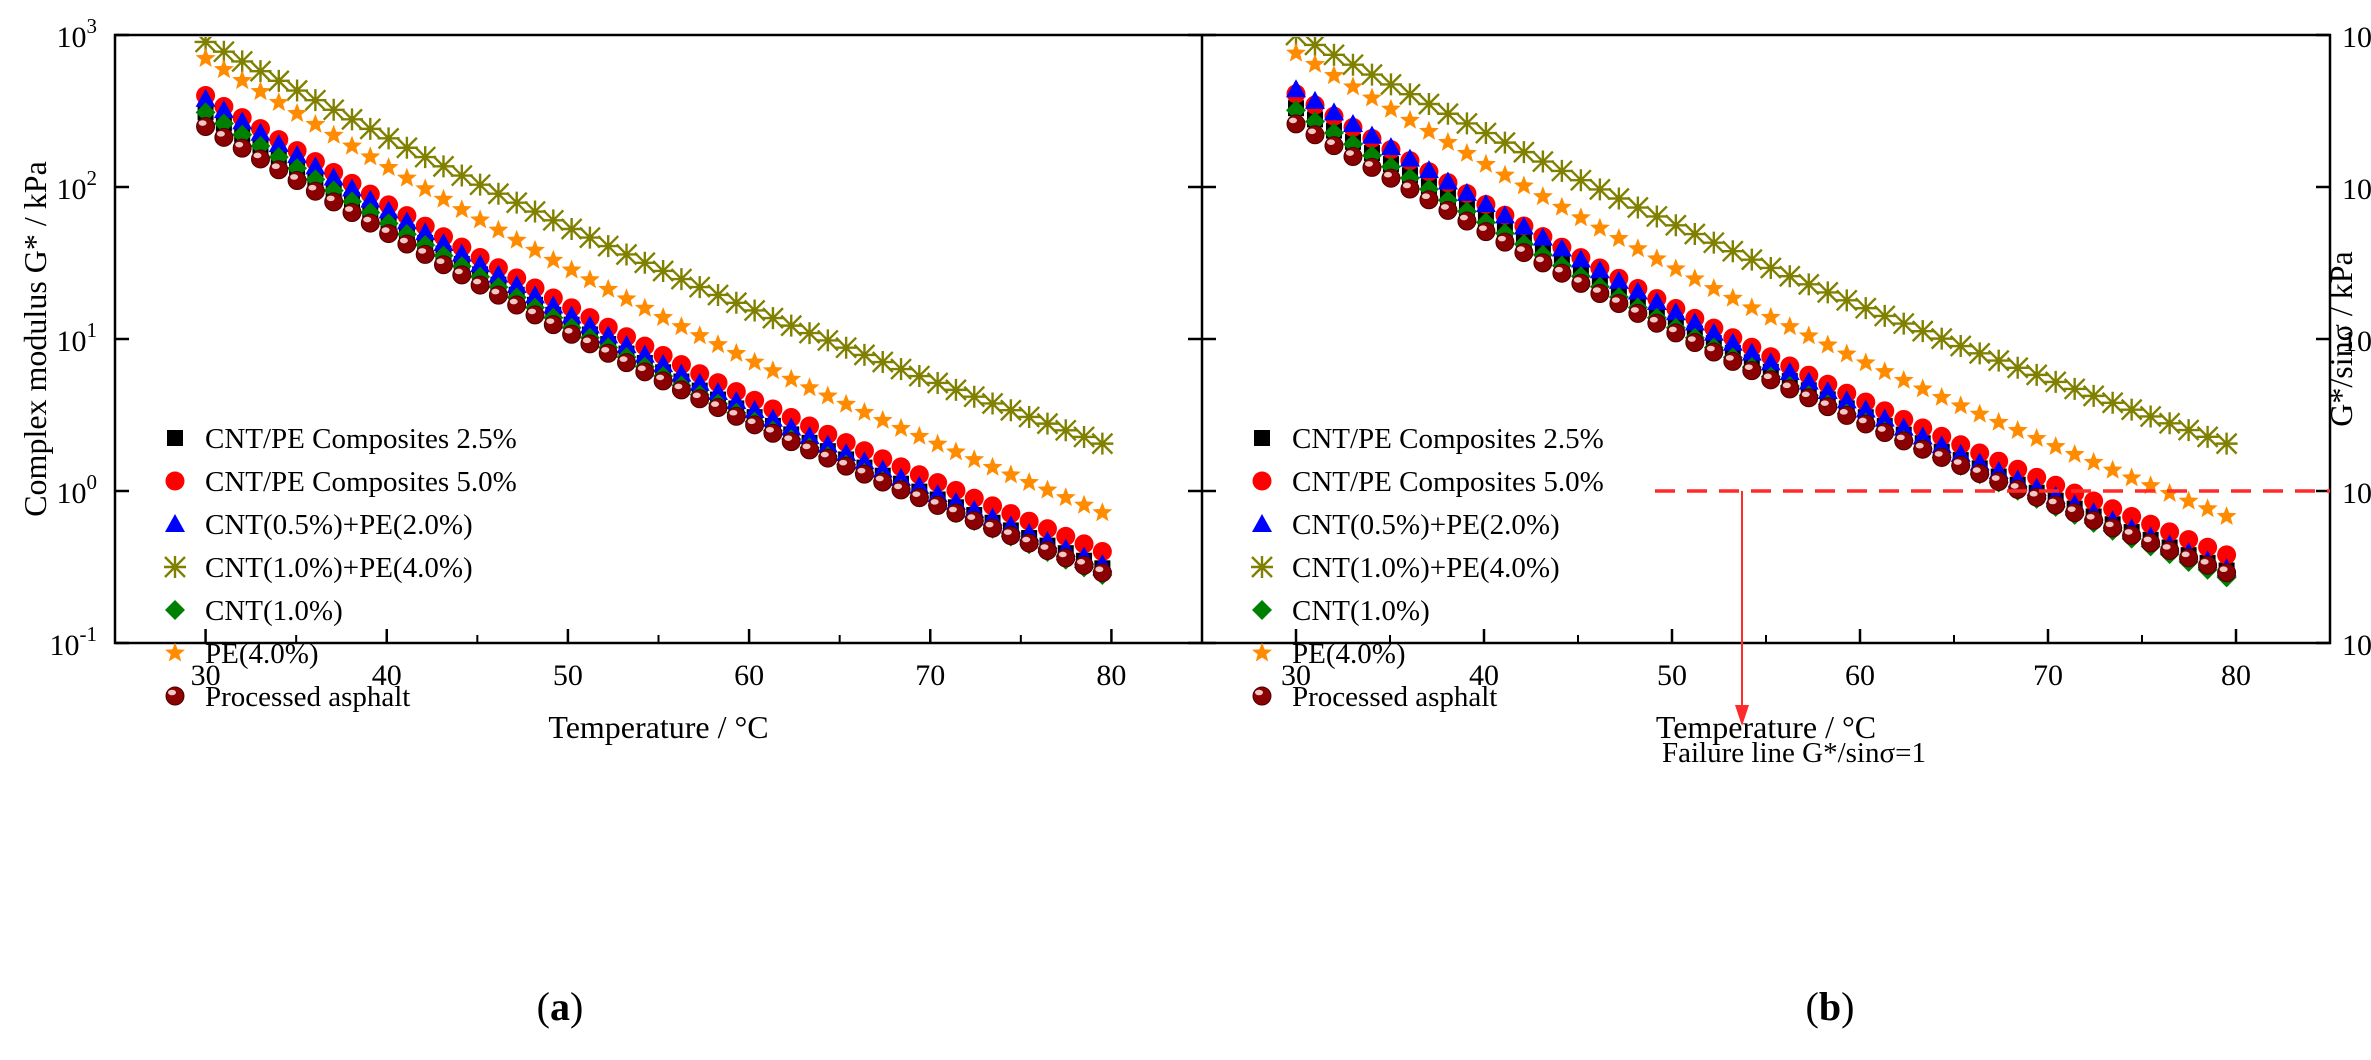  I want to click on legend-label: CNT(1.0%)+PE(4.0%), so click(339, 568).